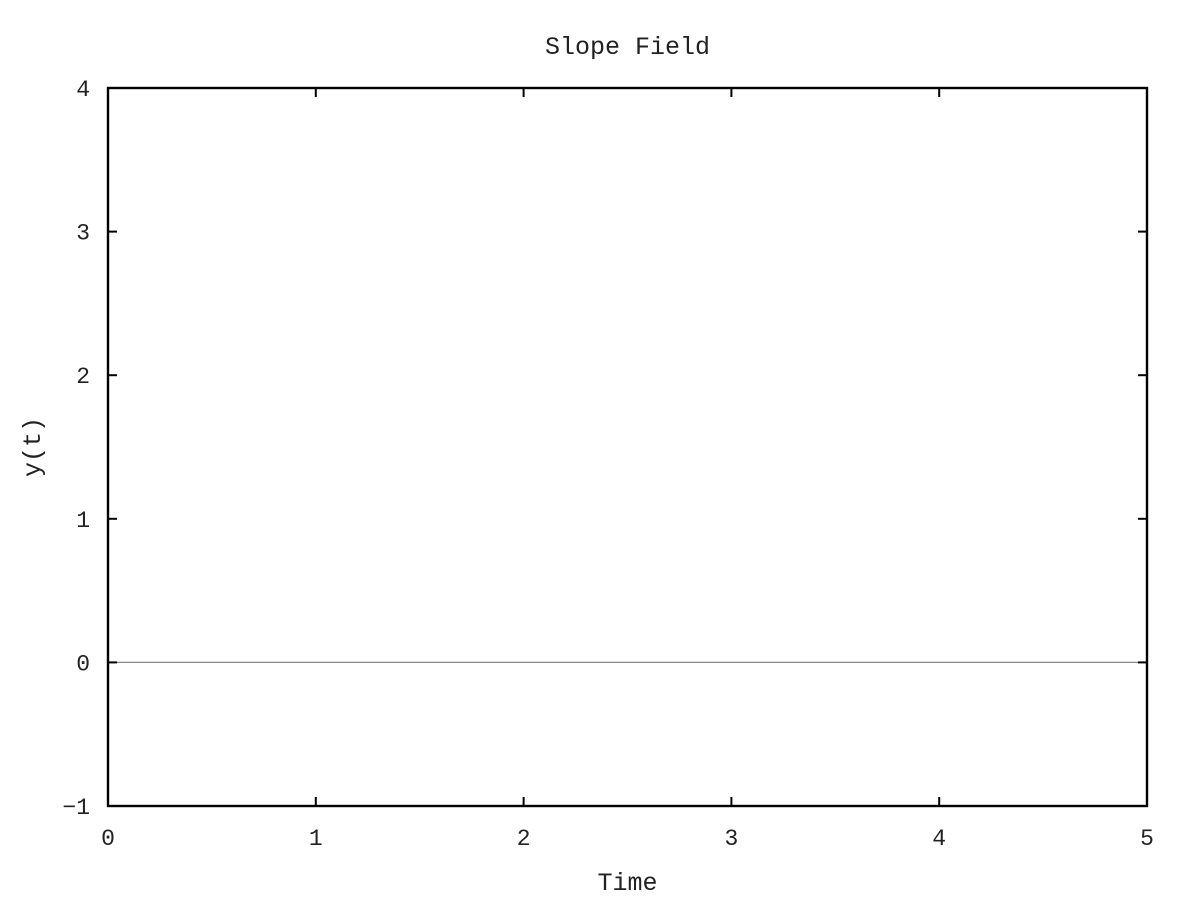  What do you see at coordinates (316, 839) in the screenshot?
I see `x-tick-label: 1` at bounding box center [316, 839].